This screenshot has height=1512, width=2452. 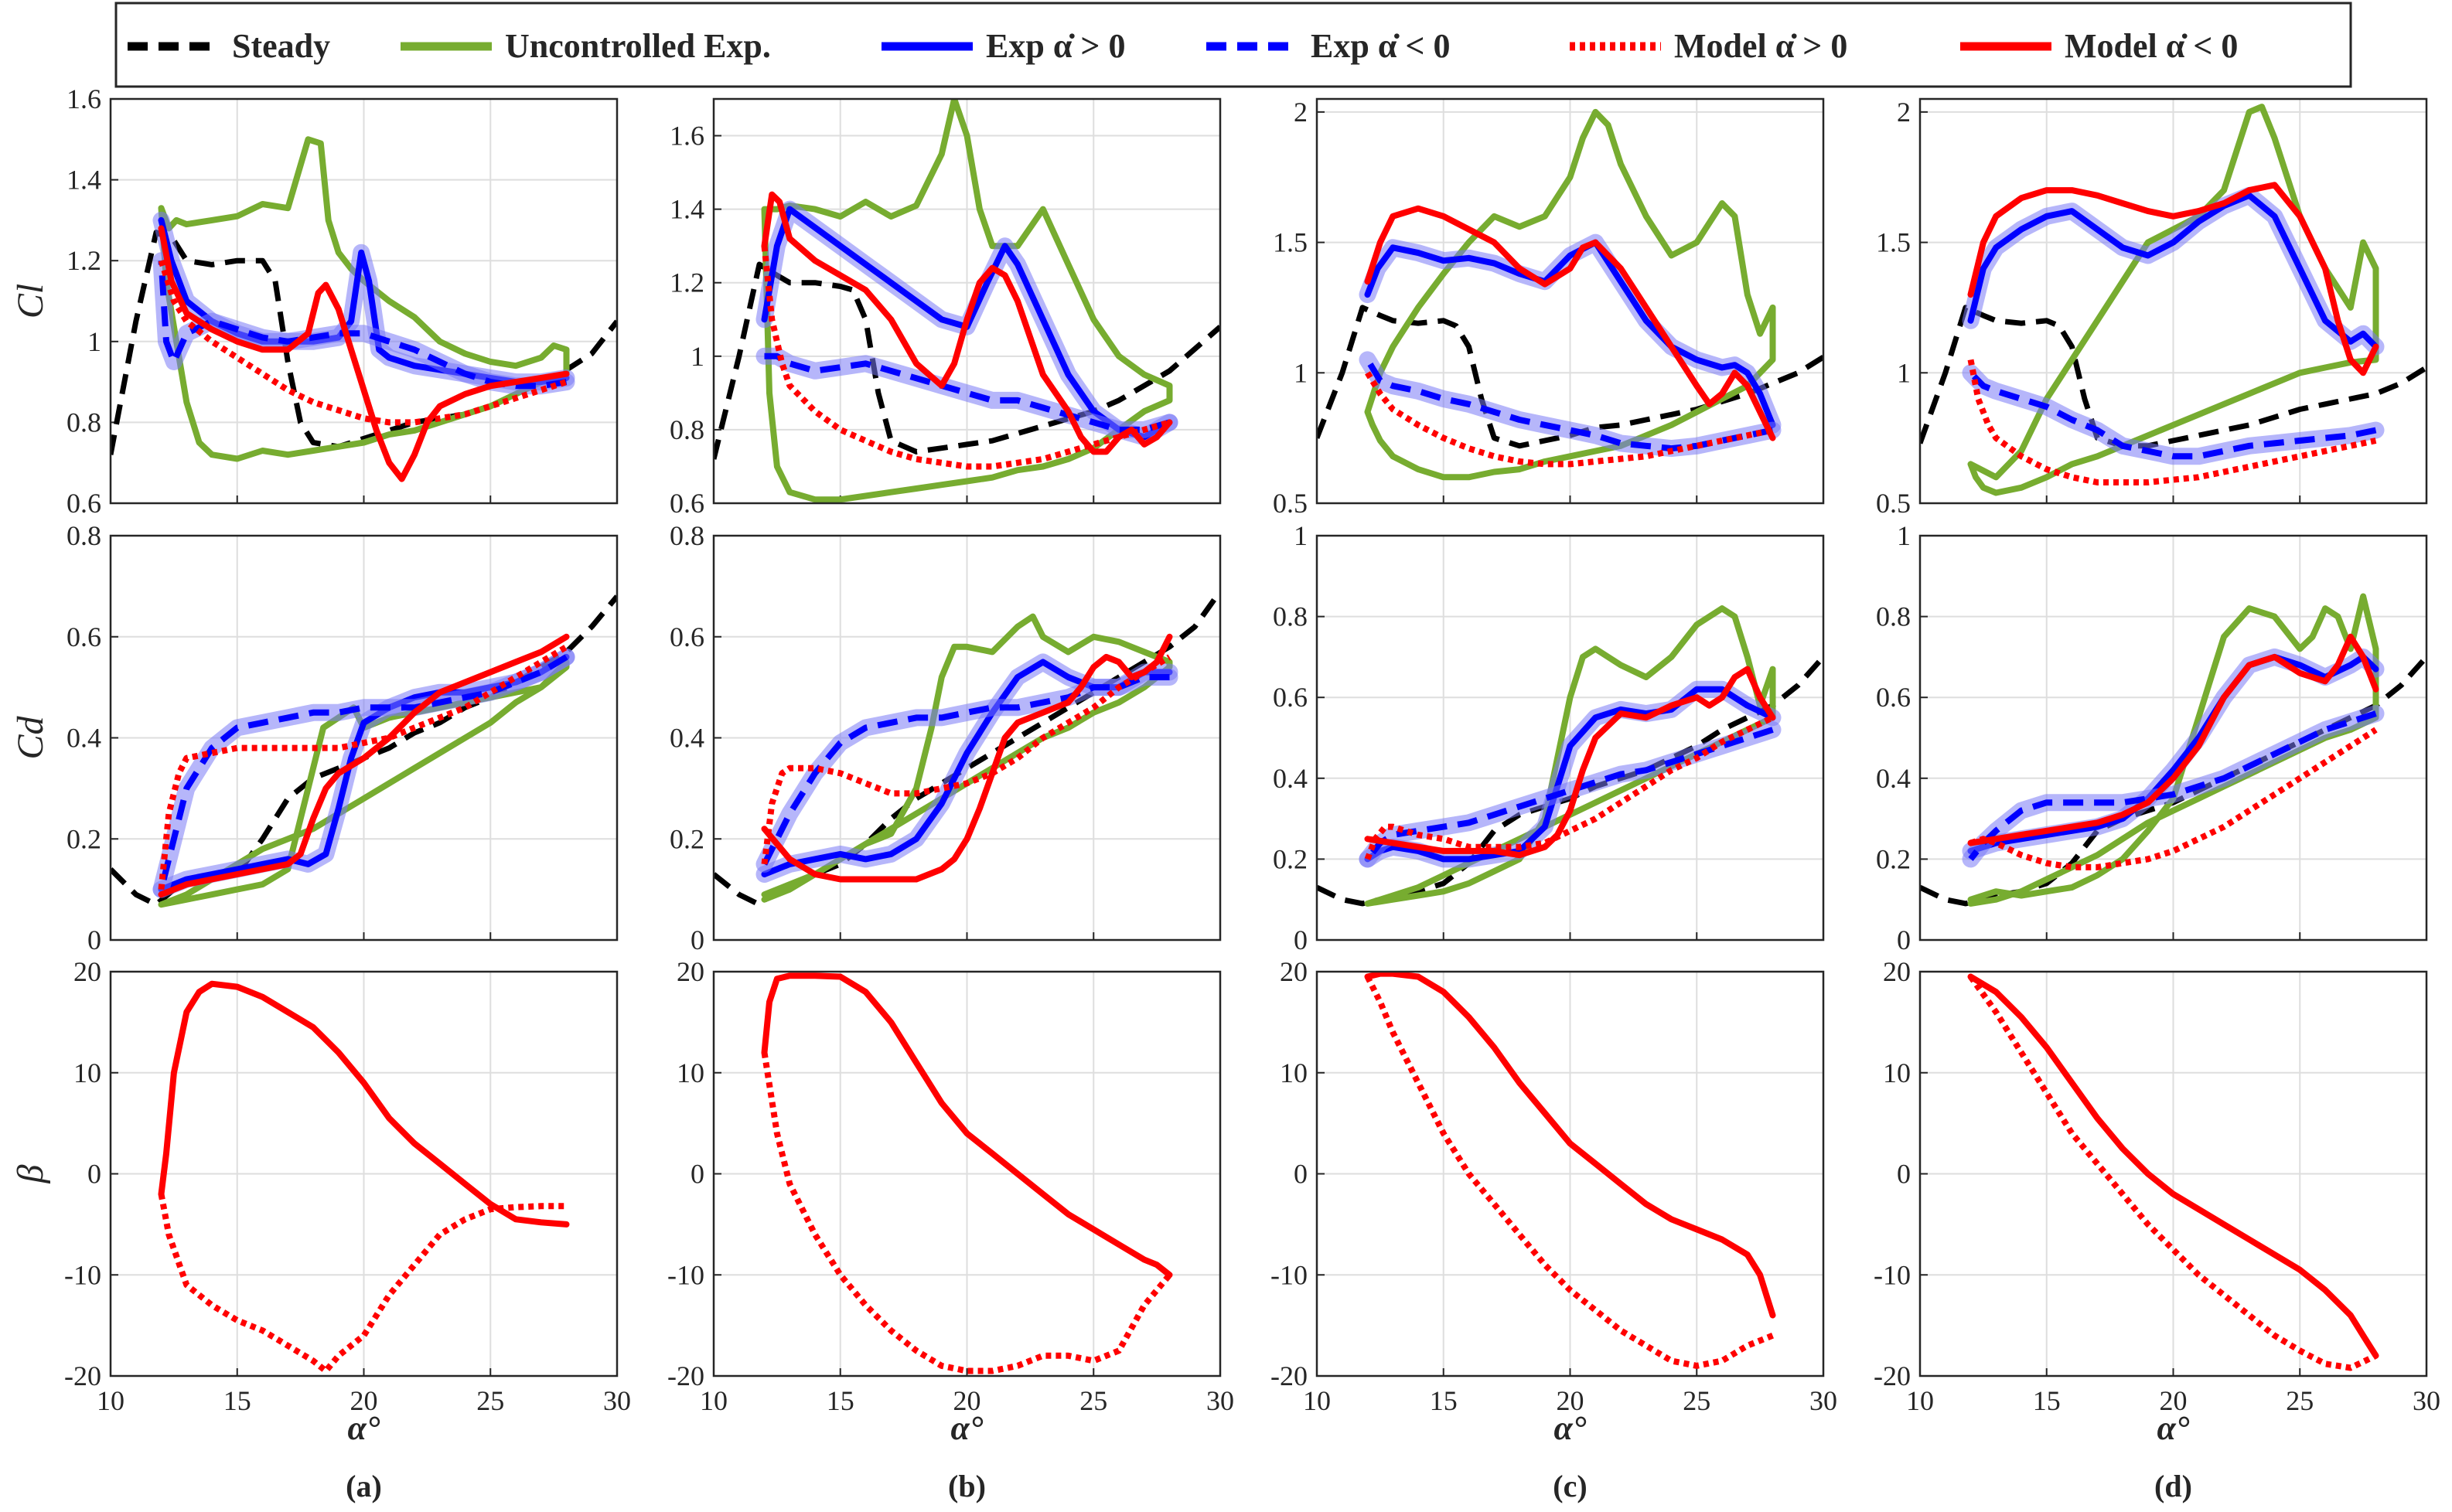 What do you see at coordinates (281, 46) in the screenshot?
I see `legend-label-steady: Steady` at bounding box center [281, 46].